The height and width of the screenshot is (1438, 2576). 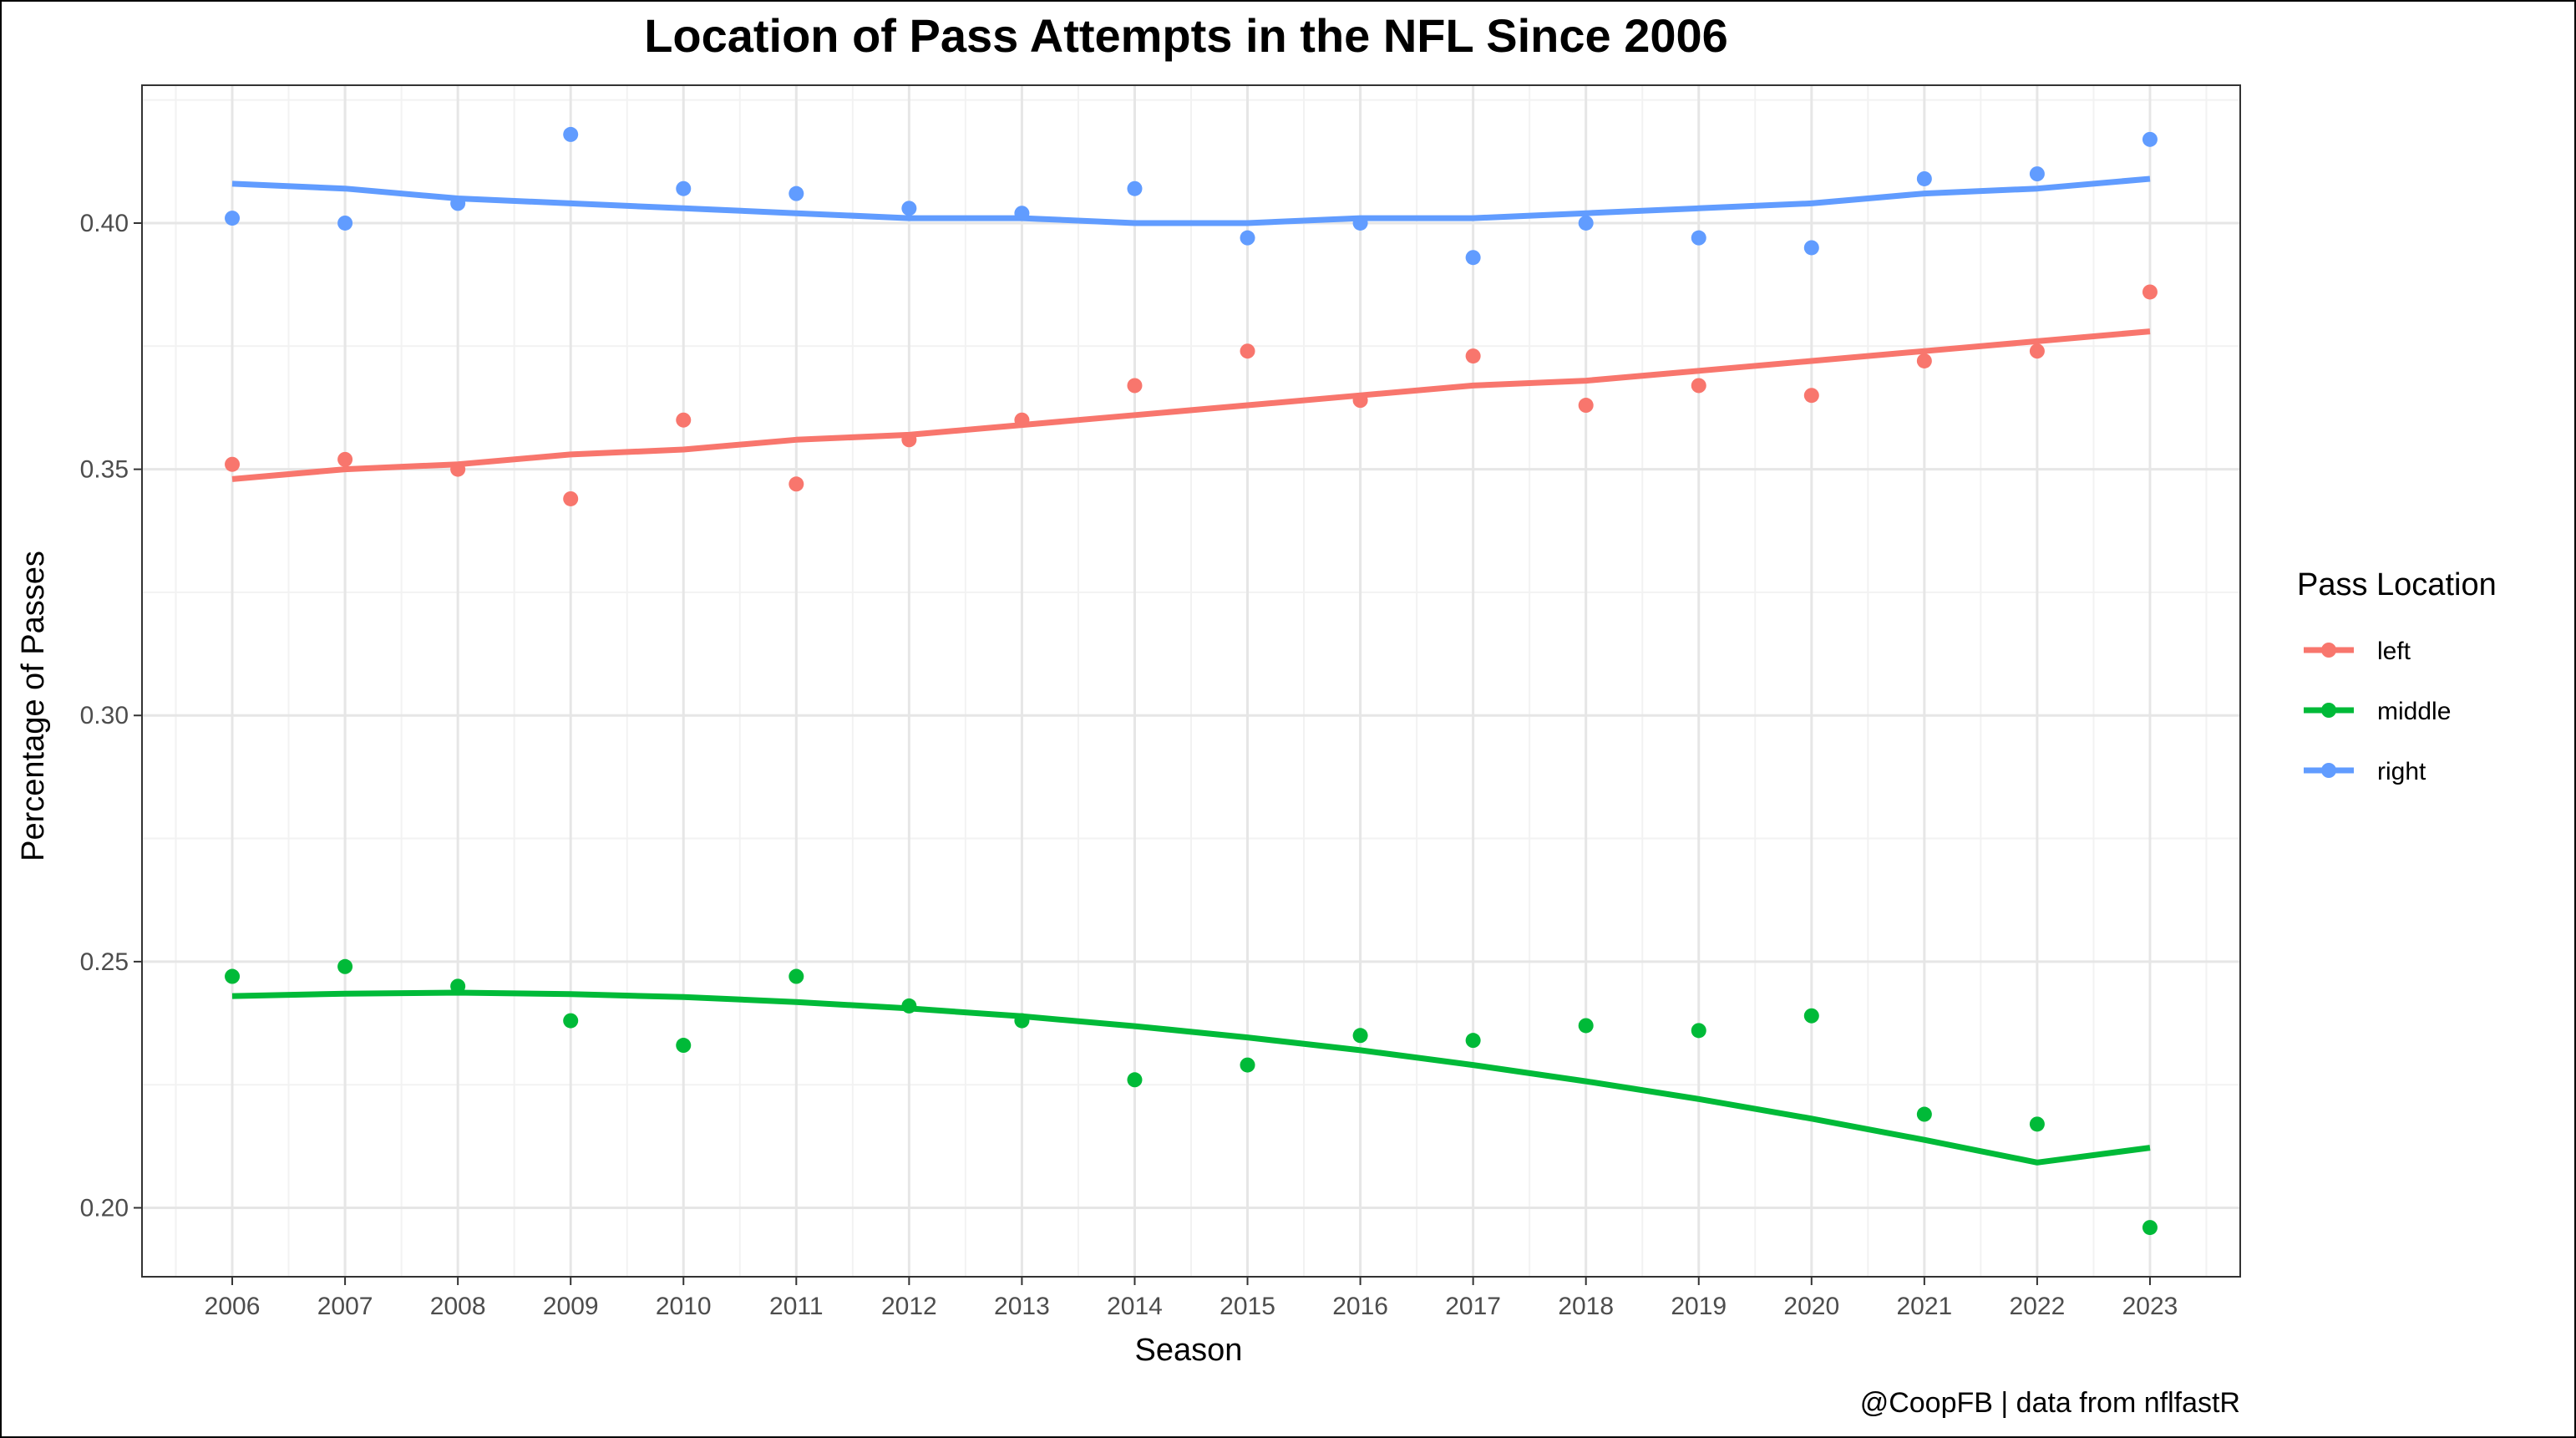 I want to click on legend-label-left: left, so click(x=2394, y=651).